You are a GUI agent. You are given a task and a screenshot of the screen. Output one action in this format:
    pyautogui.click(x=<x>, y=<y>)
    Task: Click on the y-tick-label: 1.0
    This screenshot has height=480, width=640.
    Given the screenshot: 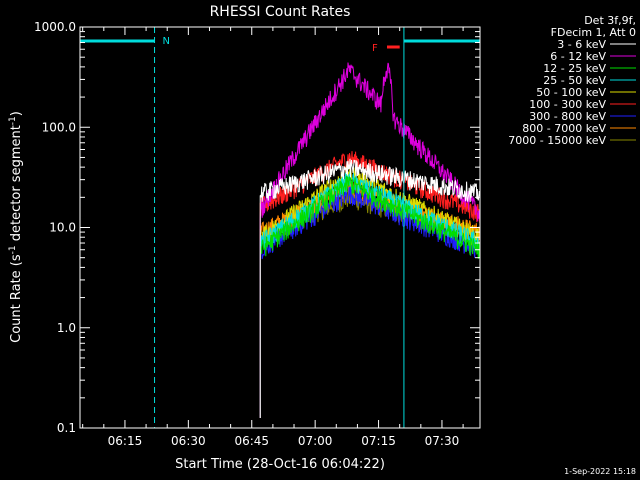 What is the action you would take?
    pyautogui.click(x=66, y=328)
    